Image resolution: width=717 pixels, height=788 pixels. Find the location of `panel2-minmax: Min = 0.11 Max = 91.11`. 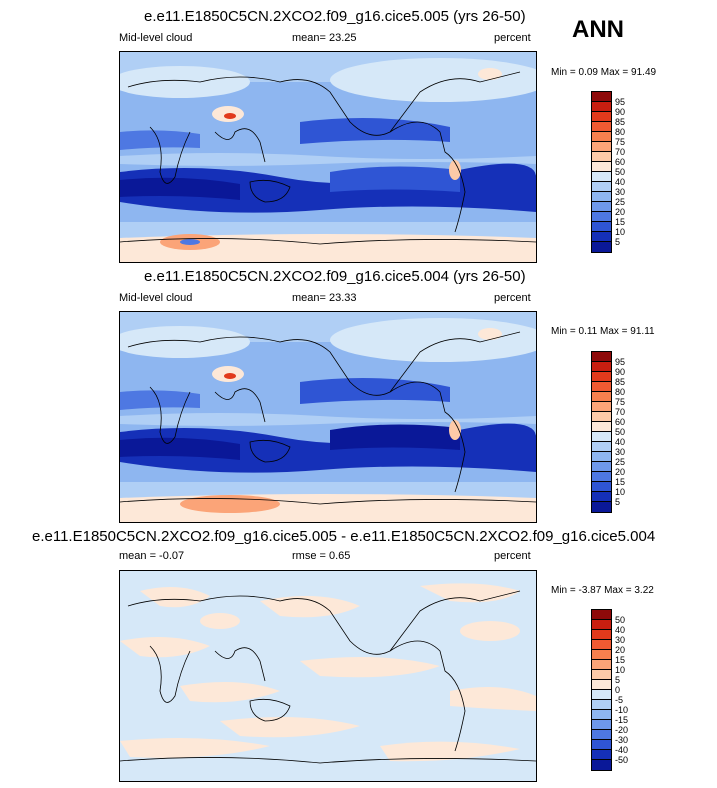

panel2-minmax: Min = 0.11 Max = 91.11 is located at coordinates (603, 331).